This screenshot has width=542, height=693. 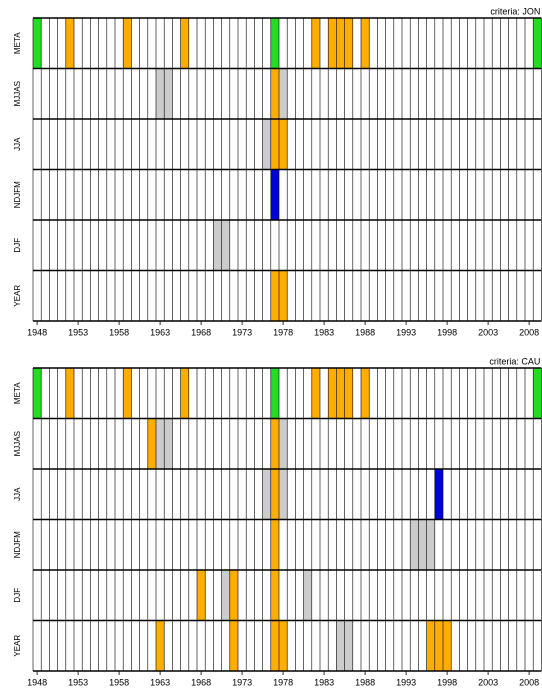 What do you see at coordinates (37, 332) in the screenshot?
I see `x-tick-label: 1948` at bounding box center [37, 332].